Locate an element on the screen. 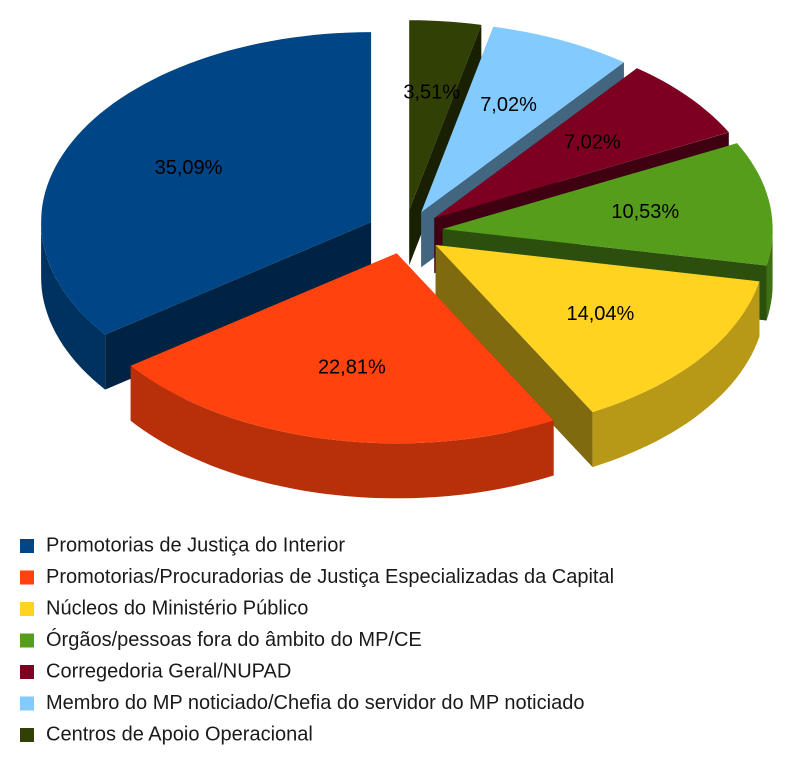 The image size is (806, 784). data-label: 22,81% is located at coordinates (352, 368).